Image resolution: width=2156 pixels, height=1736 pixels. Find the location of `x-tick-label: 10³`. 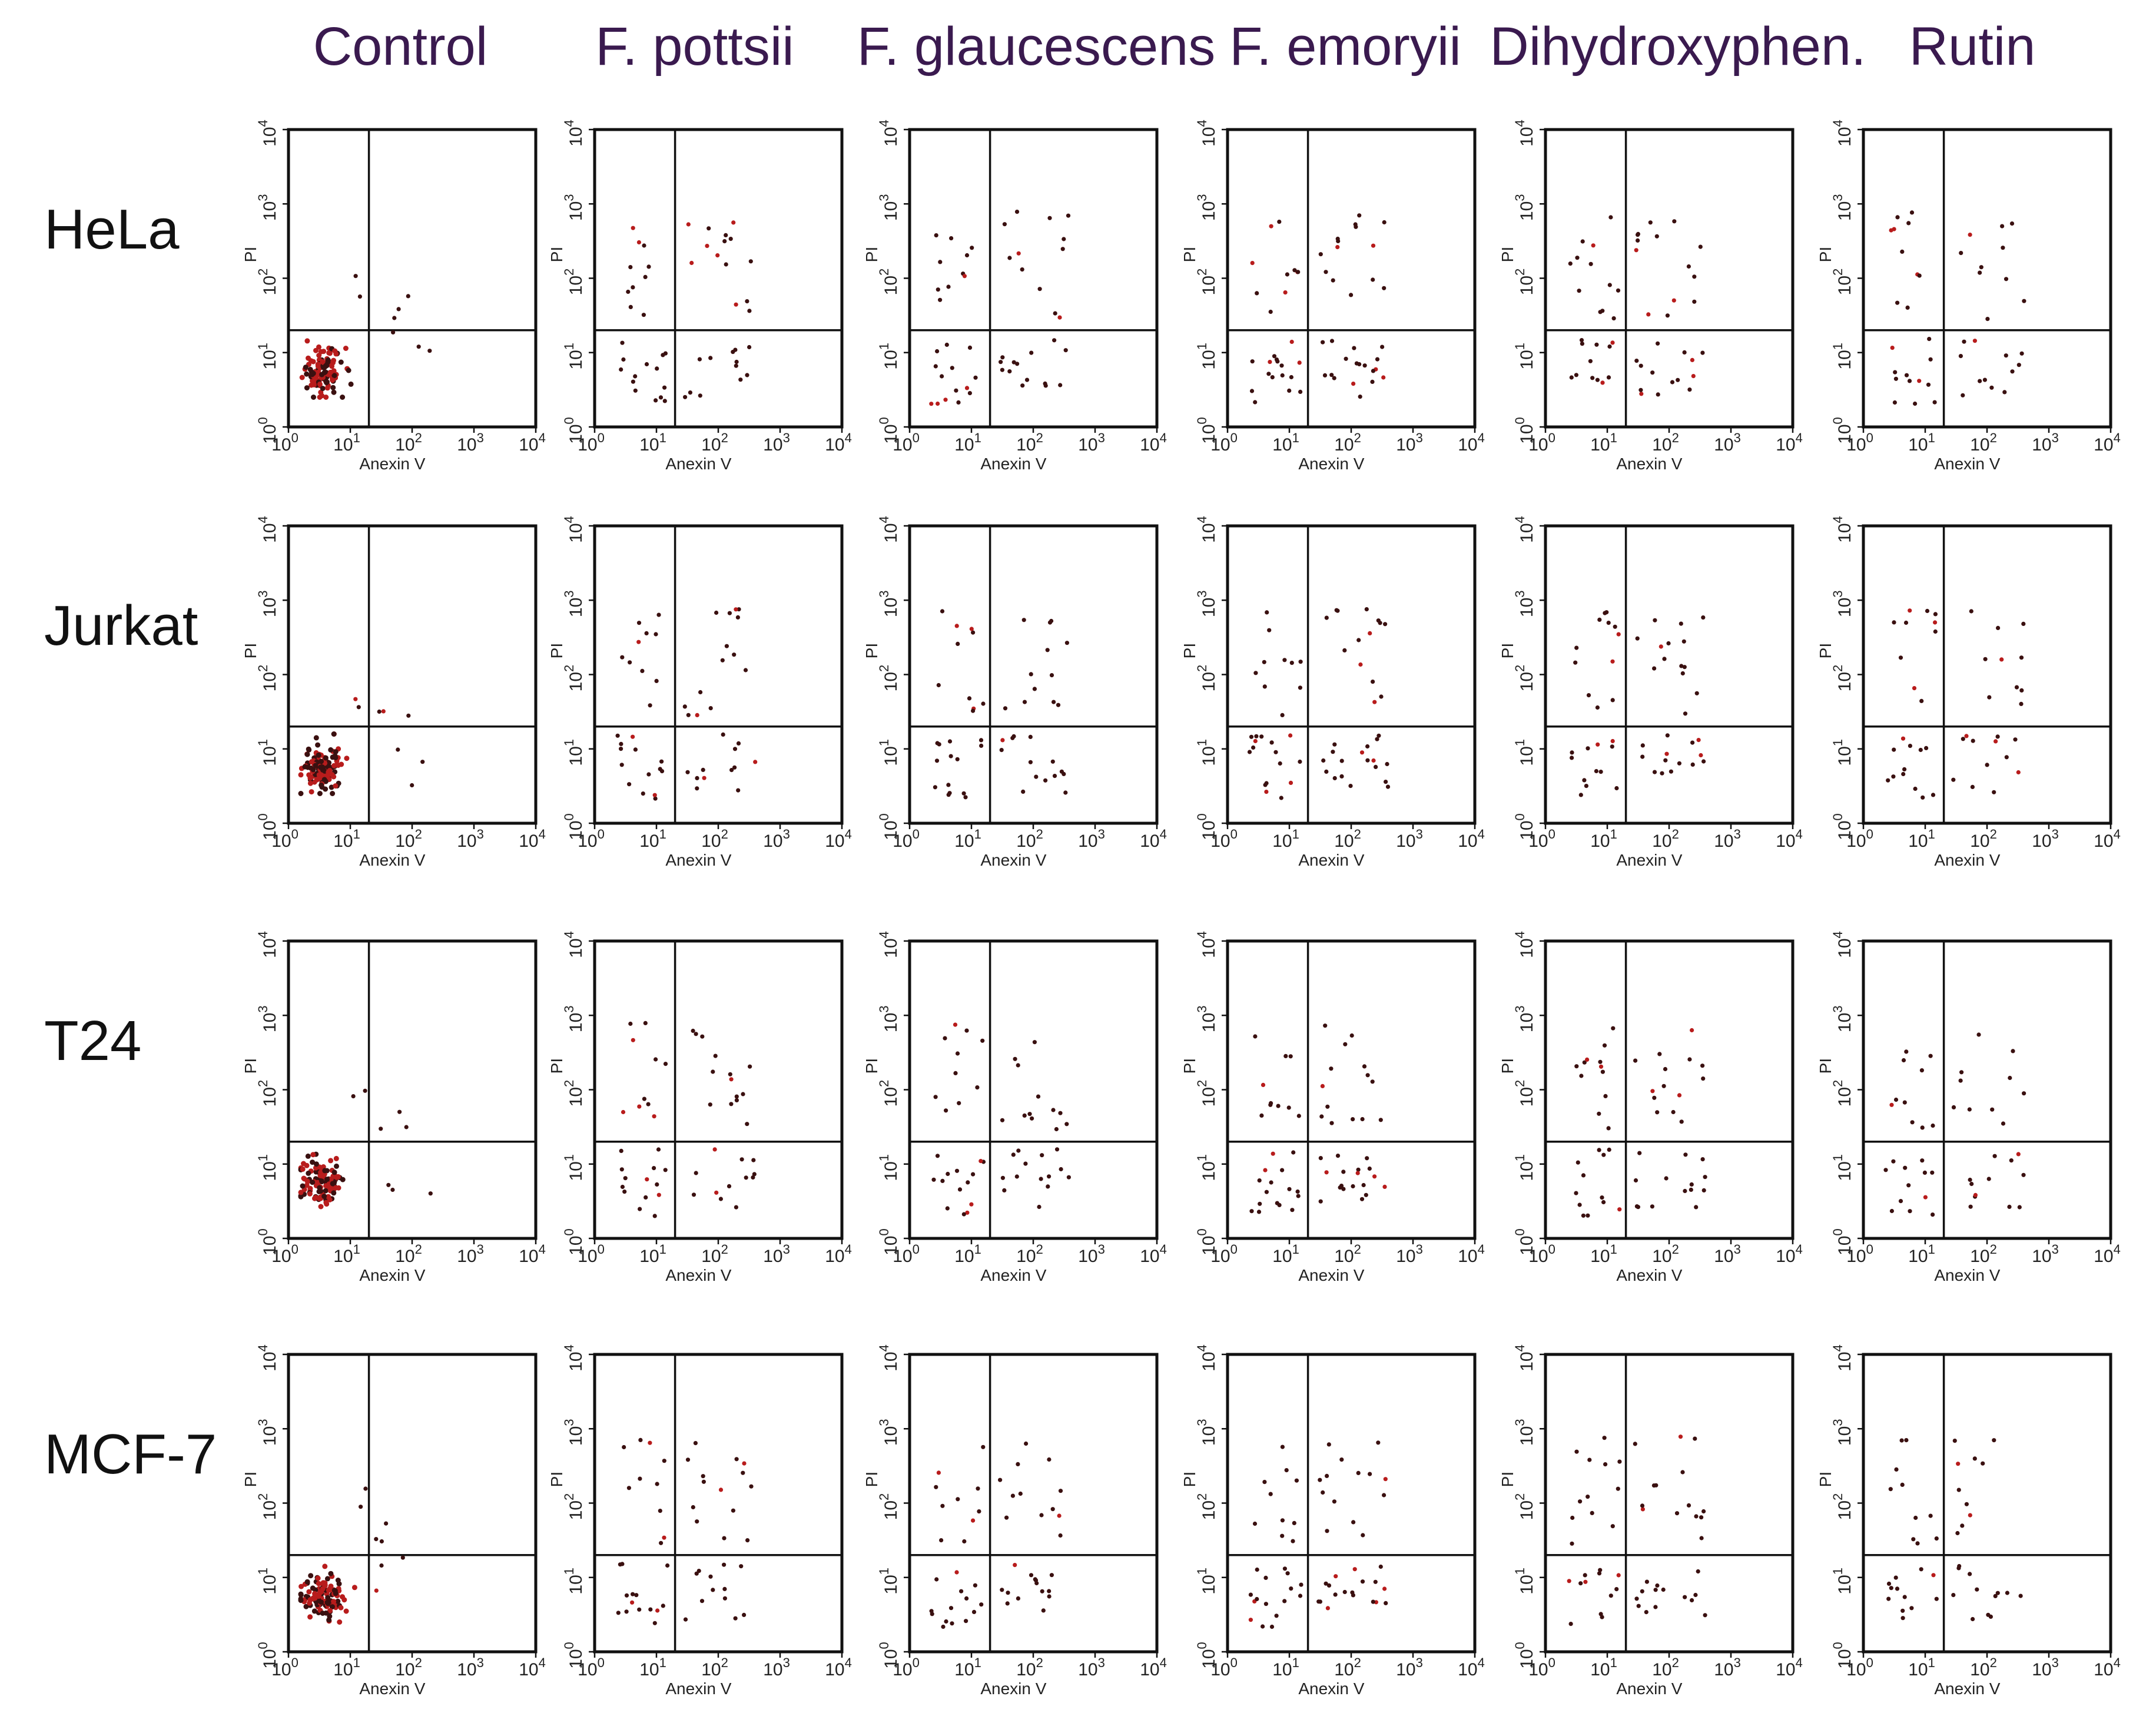

x-tick-label: 10³ is located at coordinates (2045, 839).